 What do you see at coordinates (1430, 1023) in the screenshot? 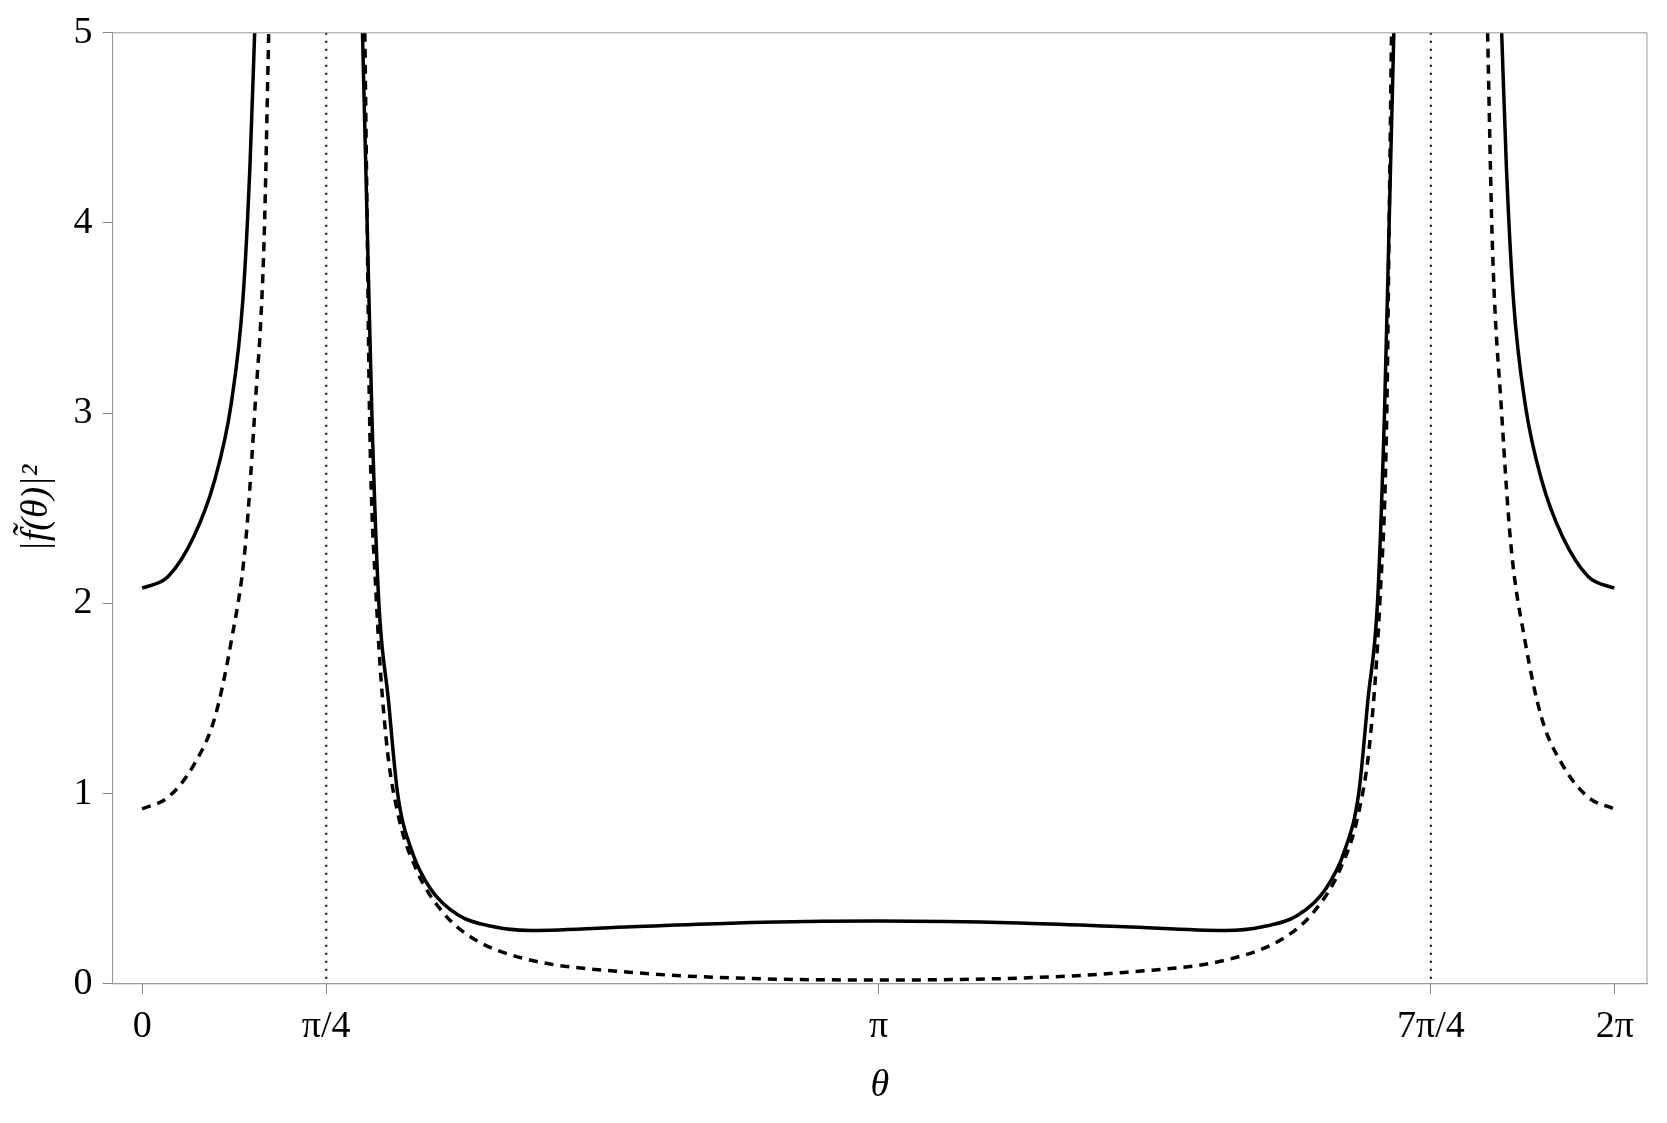
I see `x-tick-label: 7π/4` at bounding box center [1430, 1023].